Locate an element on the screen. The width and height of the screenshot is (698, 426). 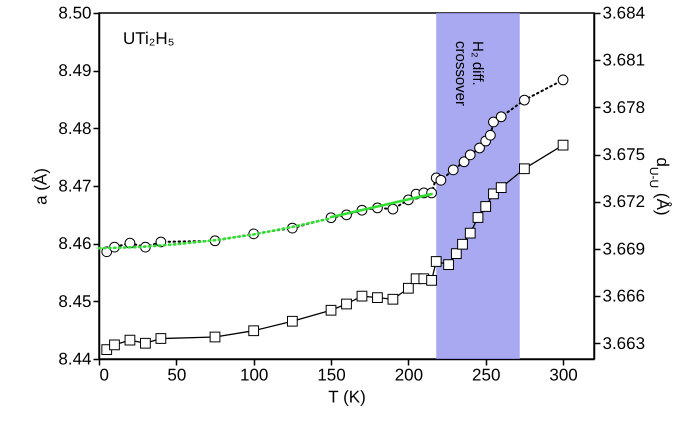
x-tick-label: 150 is located at coordinates (331, 375).